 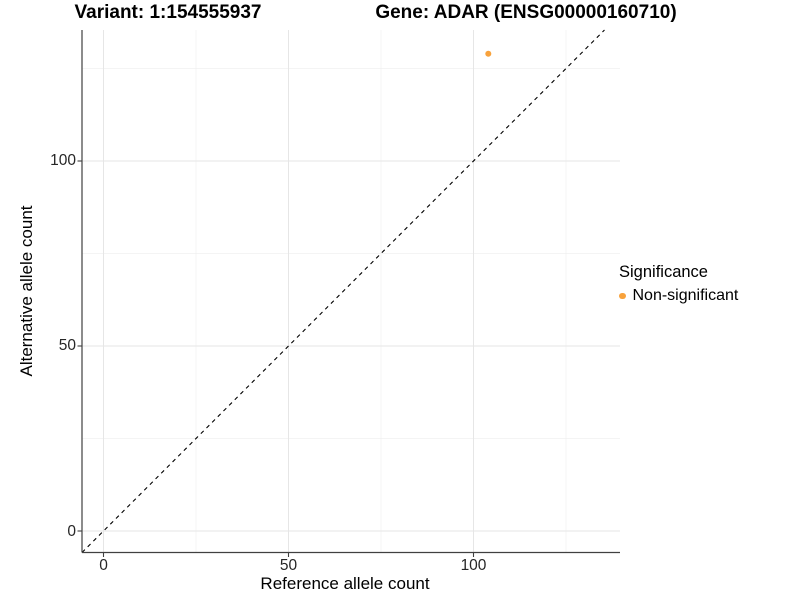 What do you see at coordinates (168, 12) in the screenshot?
I see `plot-title-variant: Variant: 1:154555937` at bounding box center [168, 12].